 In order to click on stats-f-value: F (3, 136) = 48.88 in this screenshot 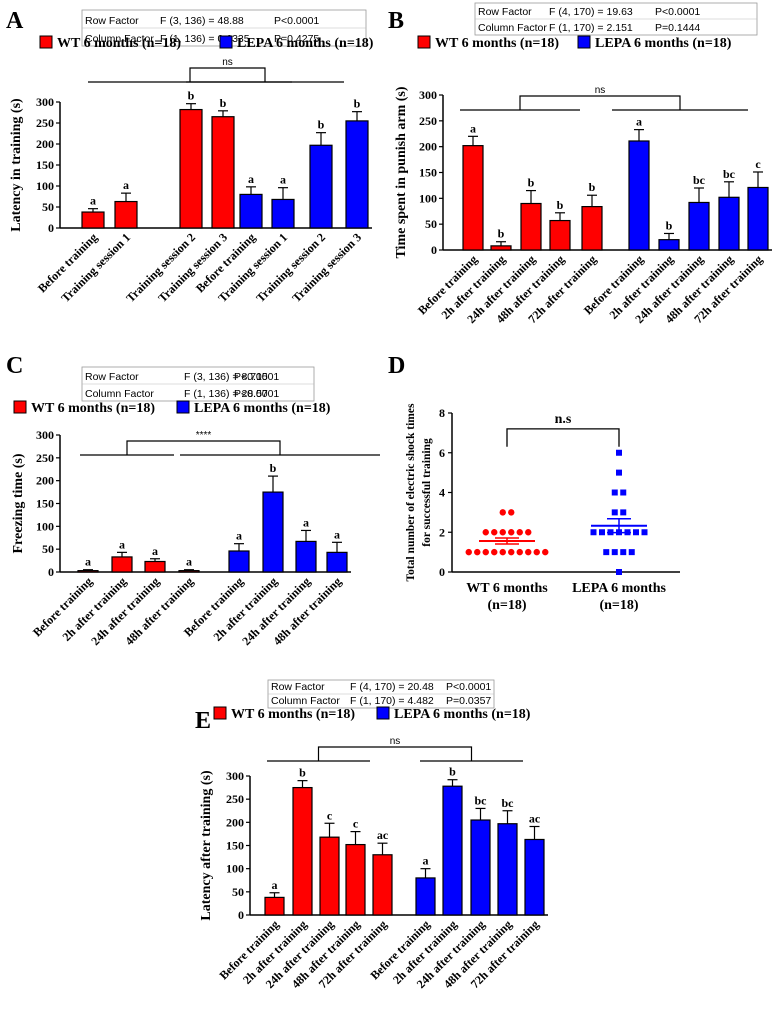, I will do `click(202, 21)`.